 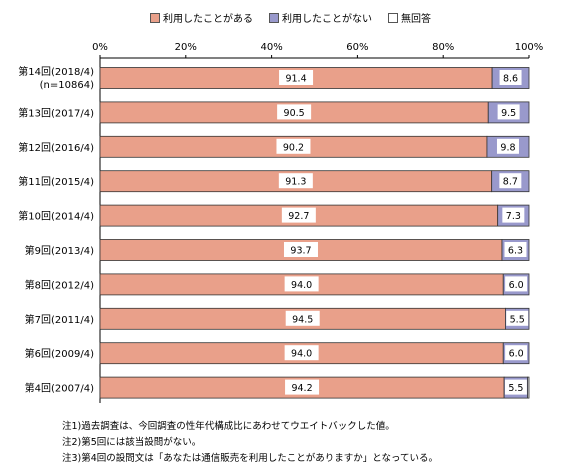 What do you see at coordinates (298, 216) in the screenshot?
I see `data-label: 92.7` at bounding box center [298, 216].